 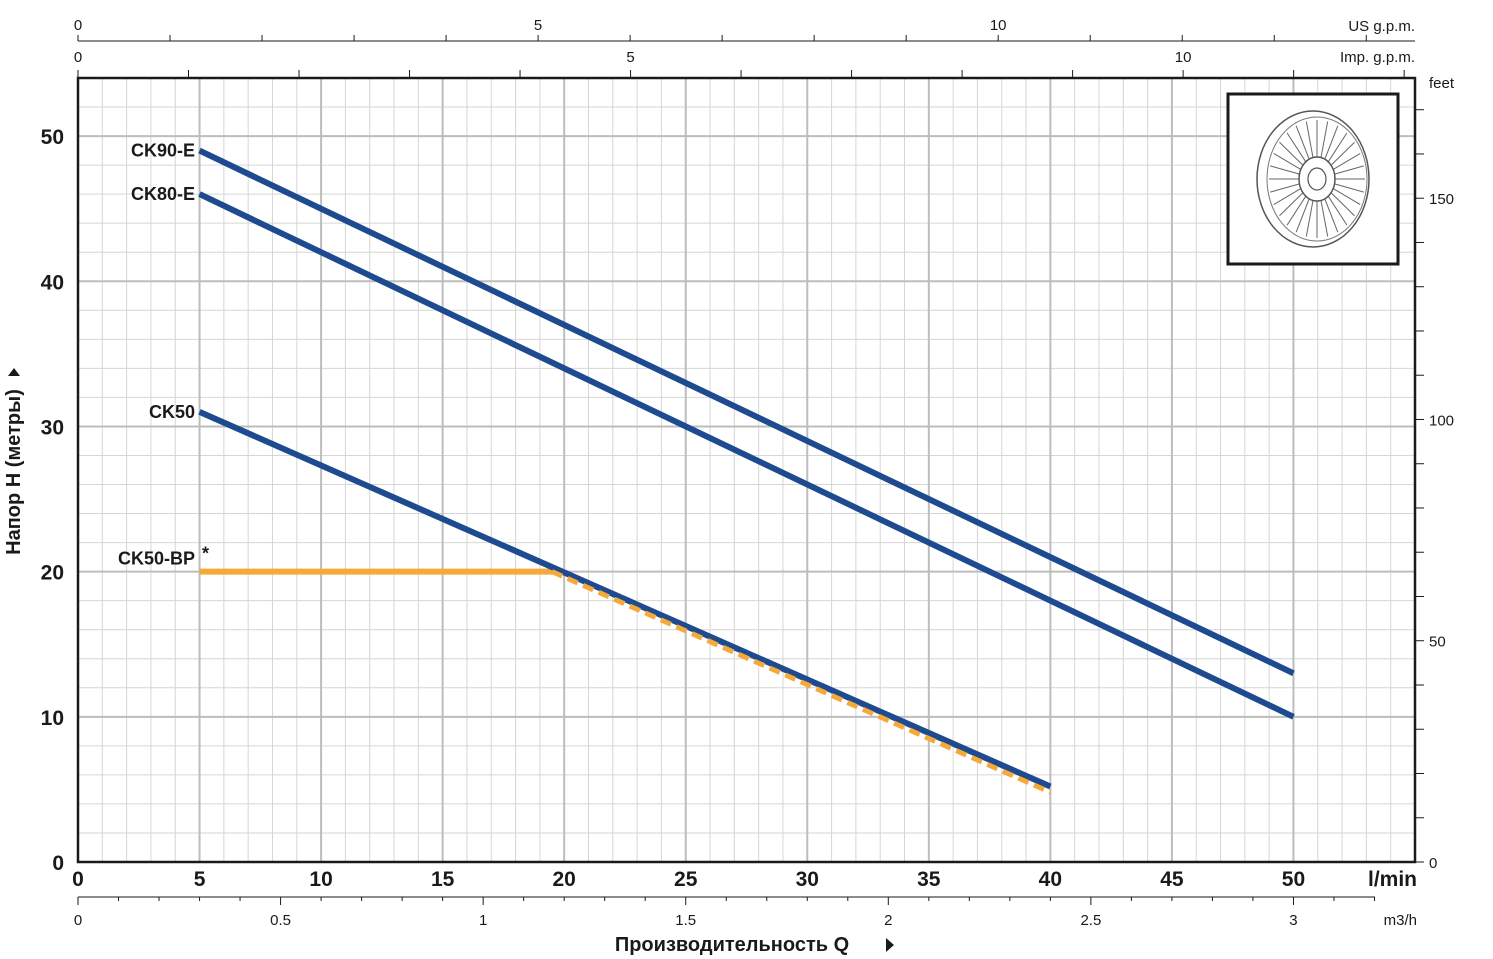 What do you see at coordinates (163, 194) in the screenshot?
I see `series-label-ck80-e: CK80-E` at bounding box center [163, 194].